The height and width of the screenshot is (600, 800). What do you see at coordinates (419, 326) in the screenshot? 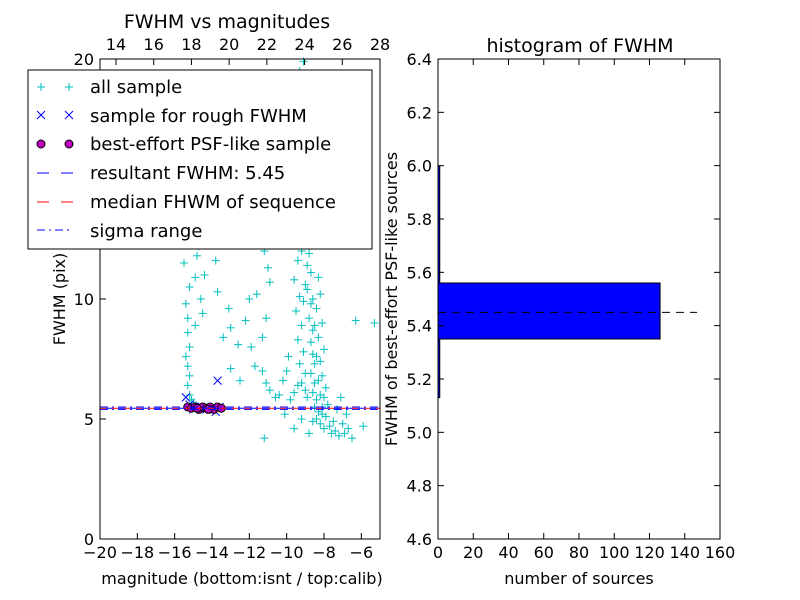
I see `y-tick-label: 5.4` at bounding box center [419, 326].